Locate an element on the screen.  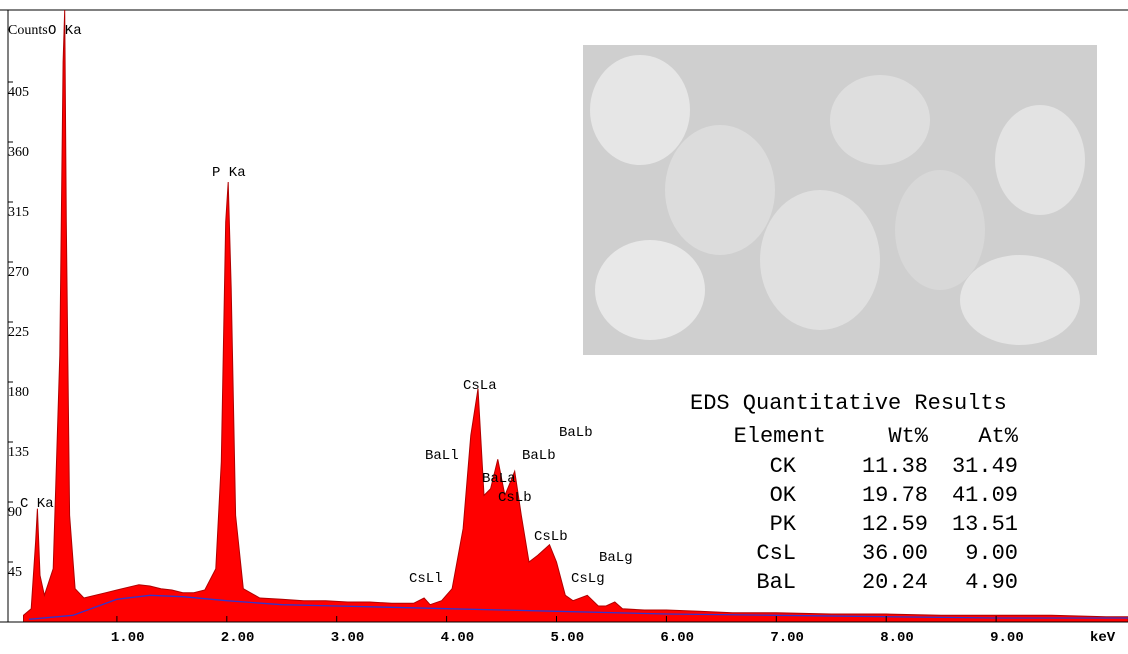
table-header: At% is located at coordinates (998, 436).